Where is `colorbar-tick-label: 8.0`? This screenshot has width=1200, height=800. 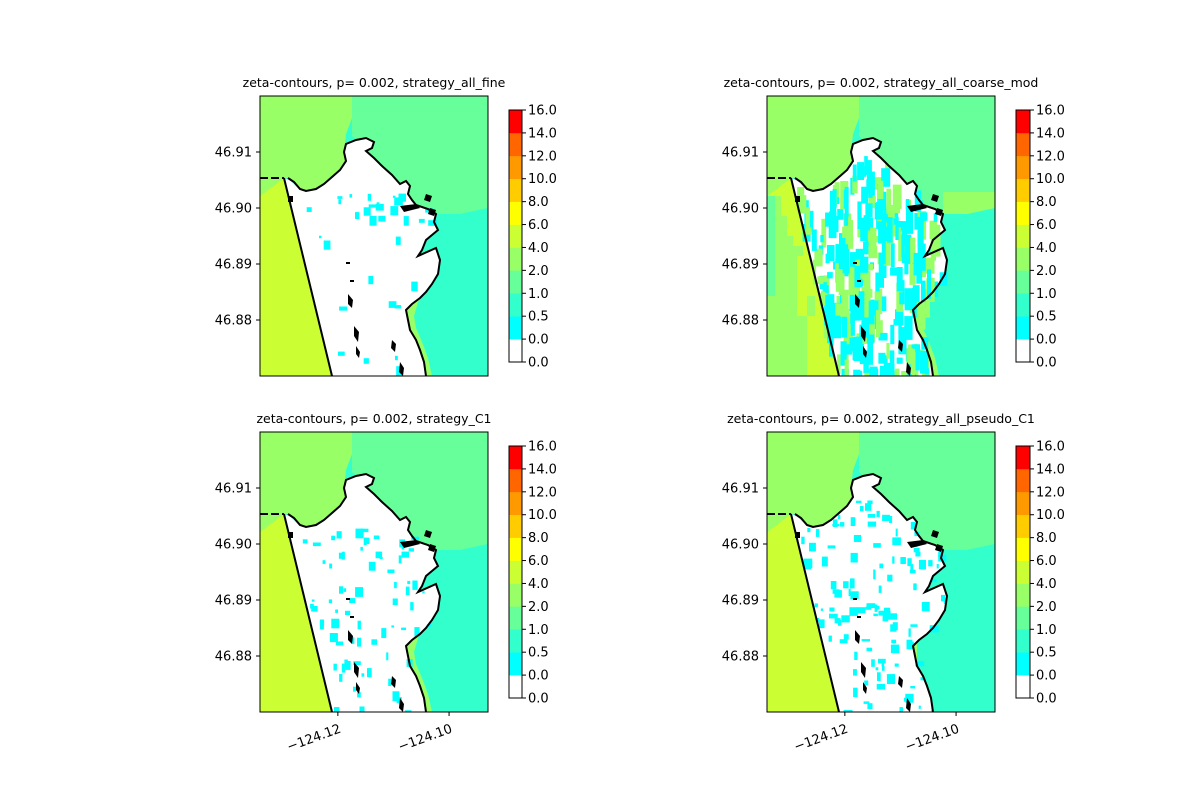
colorbar-tick-label: 8.0 is located at coordinates (1046, 202).